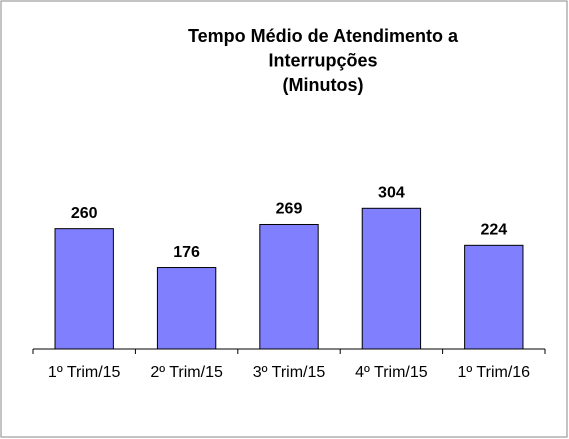  Describe the element at coordinates (84, 372) in the screenshot. I see `x-tick-label: 1º Trim/15` at that location.